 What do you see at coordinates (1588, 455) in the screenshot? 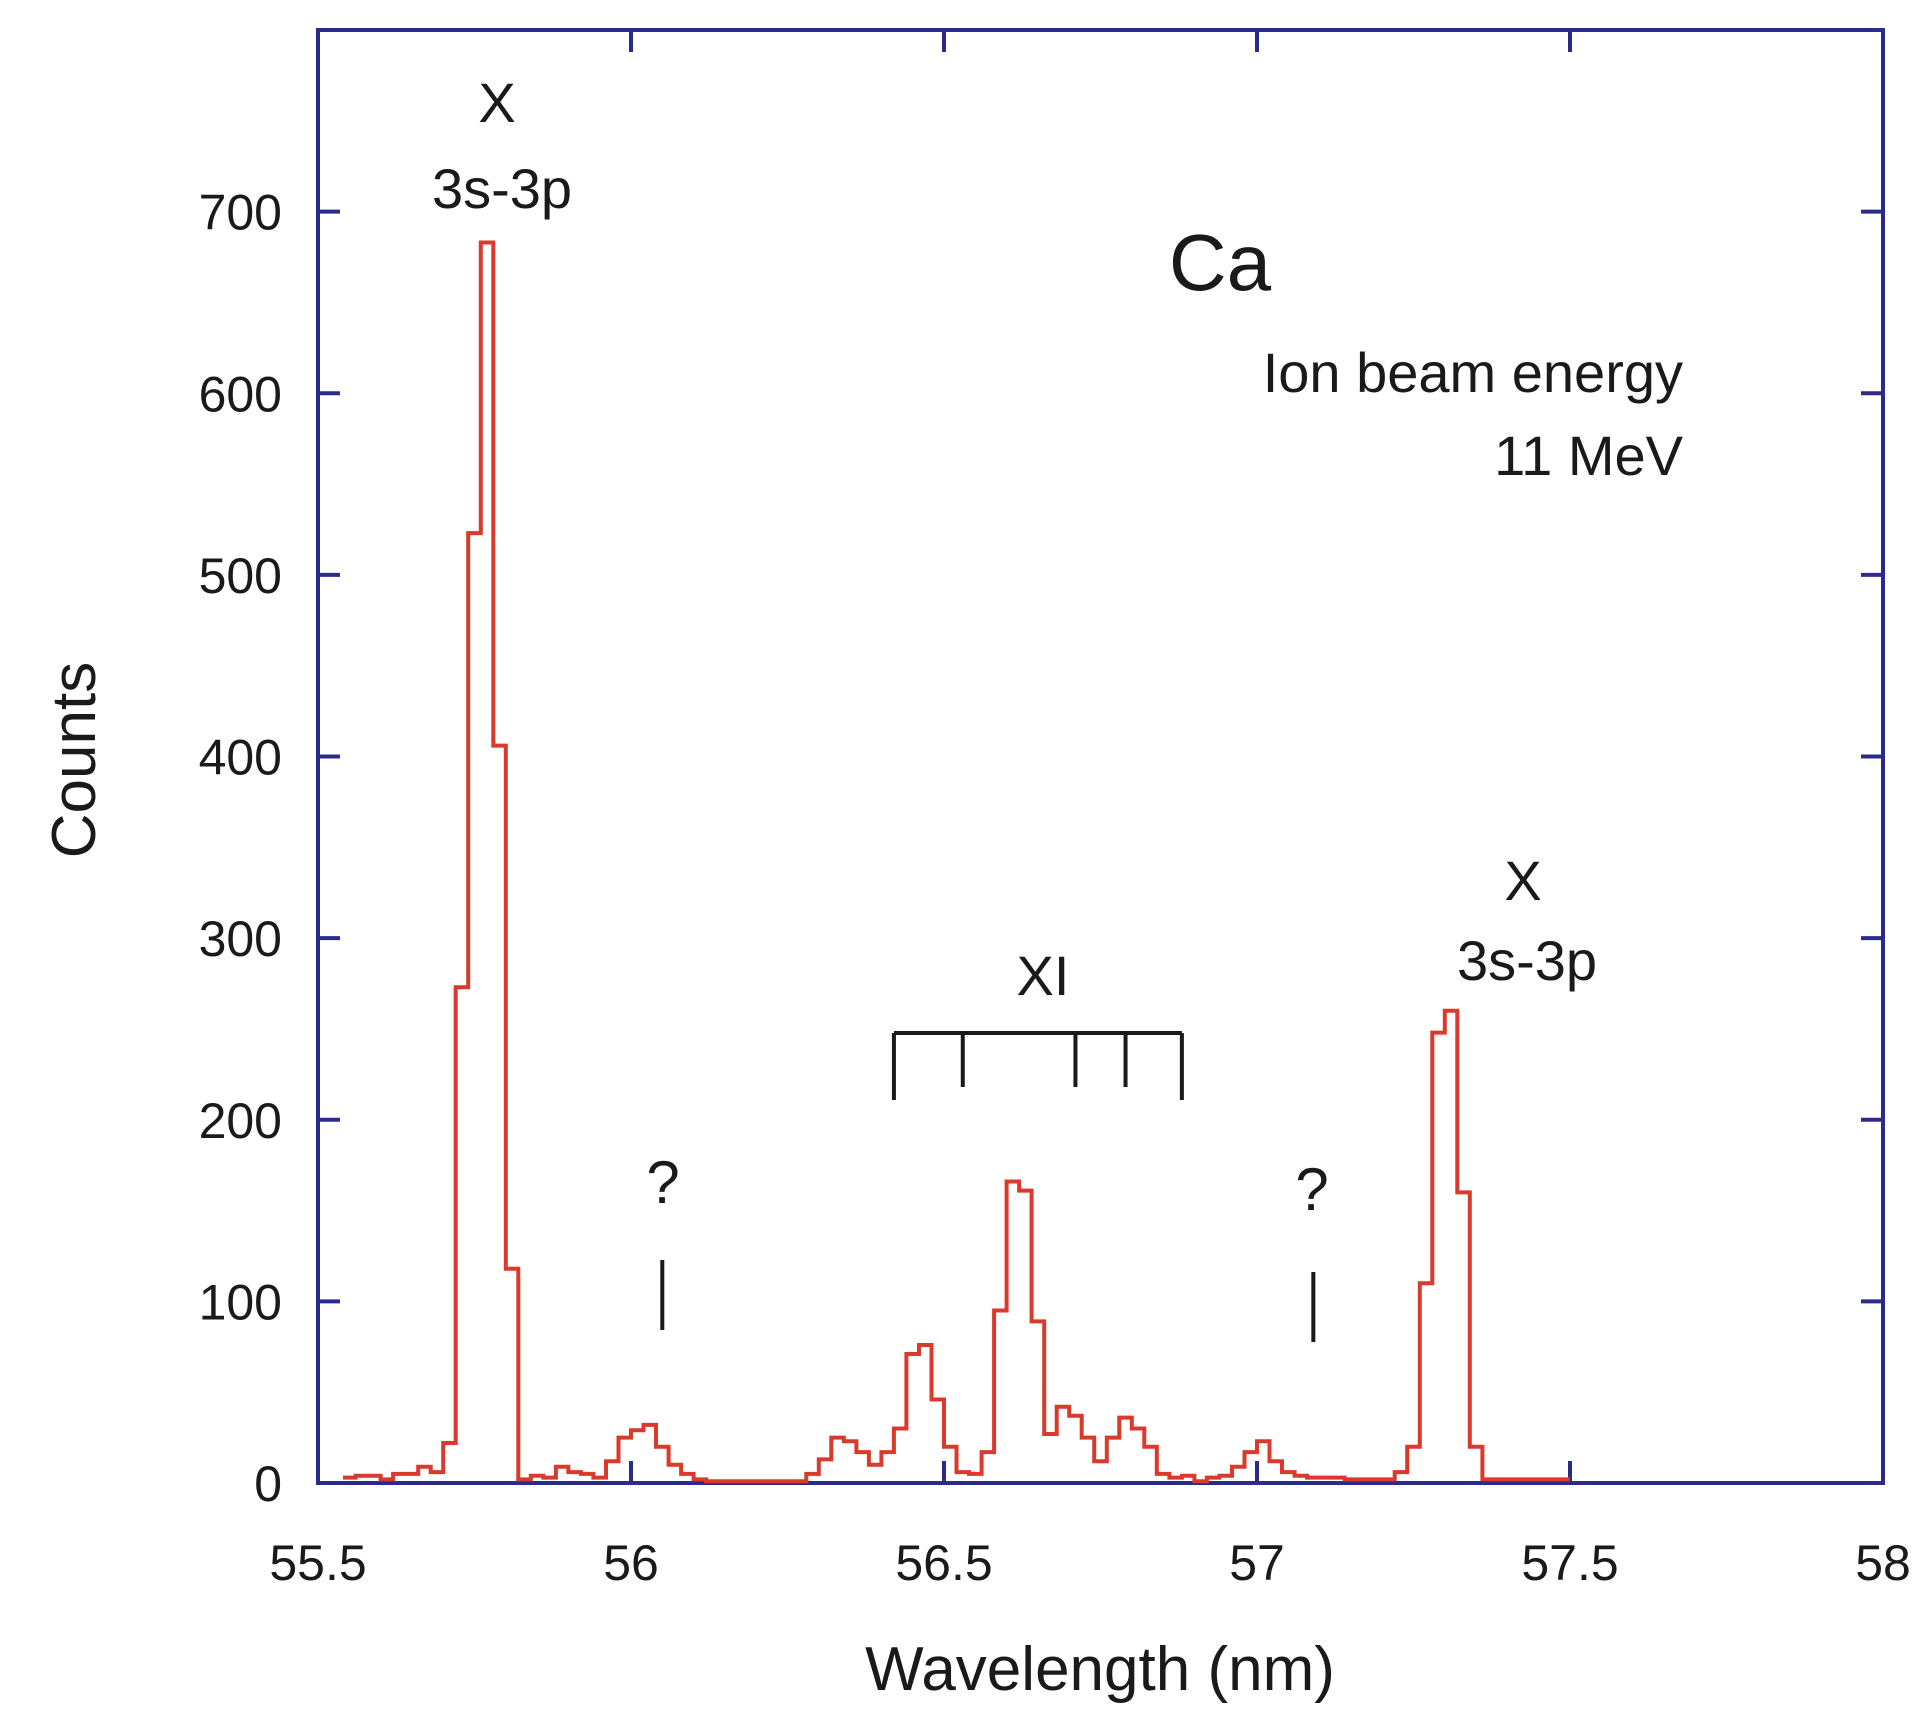
I see `subtitle-line-2: 11 MeV` at bounding box center [1588, 455].